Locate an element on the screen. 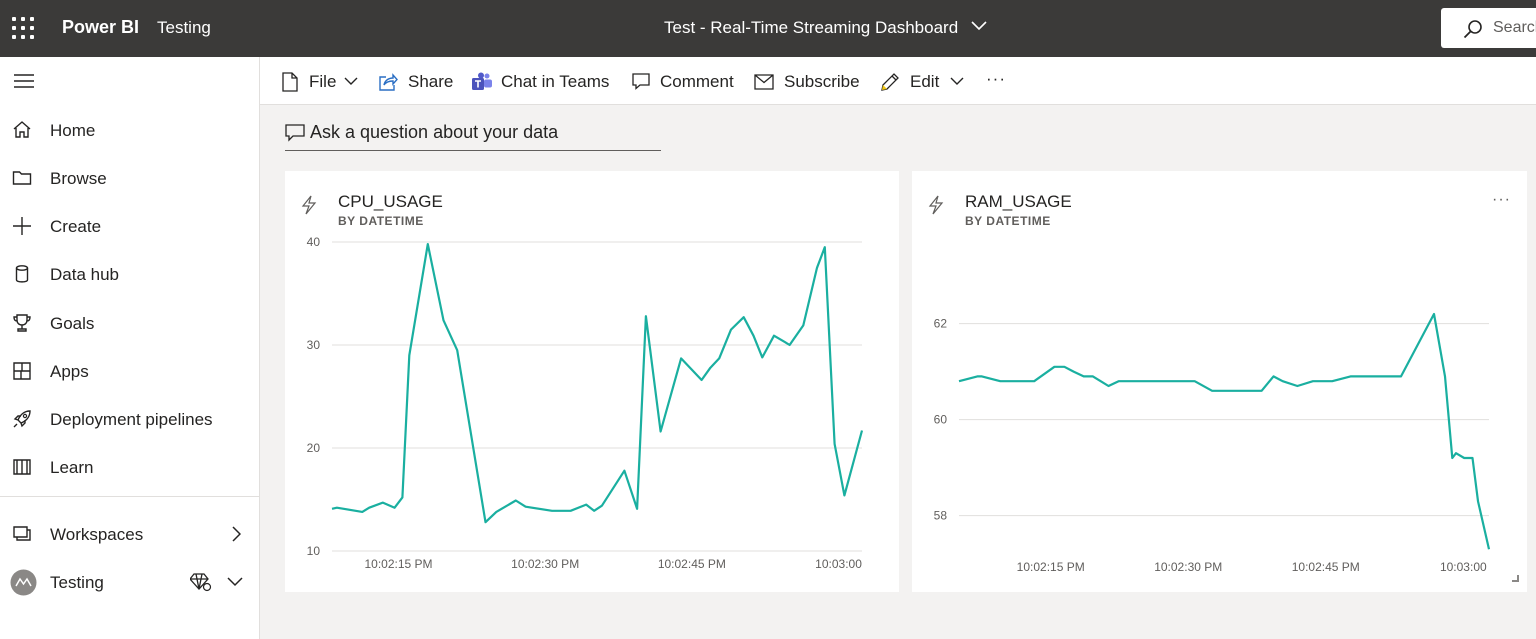 This screenshot has height=639, width=1536. y-tick-label: 10 is located at coordinates (314, 551).